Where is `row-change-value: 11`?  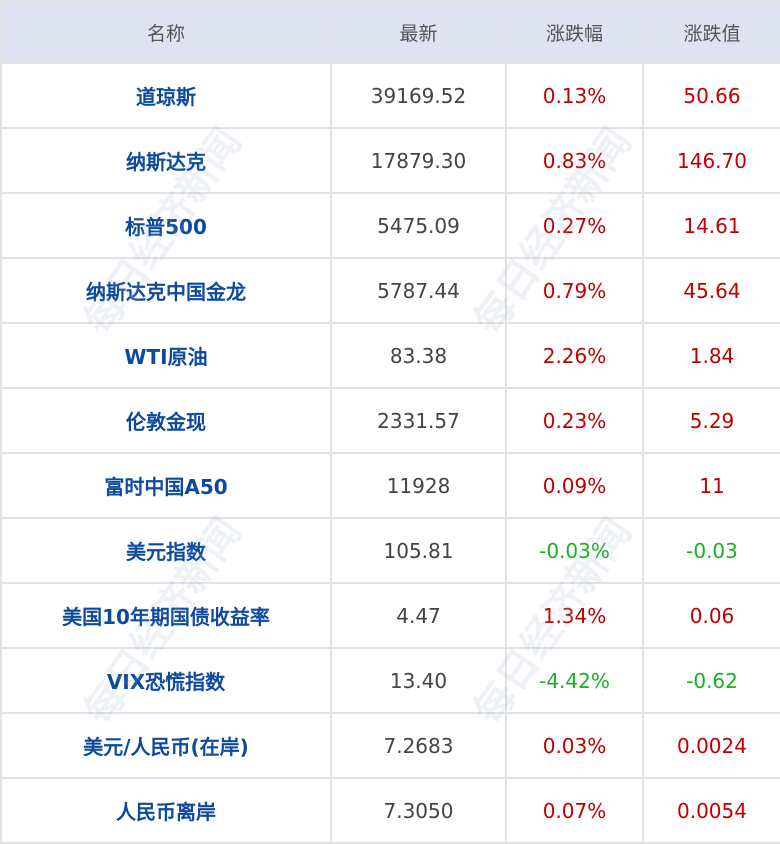 row-change-value: 11 is located at coordinates (711, 485).